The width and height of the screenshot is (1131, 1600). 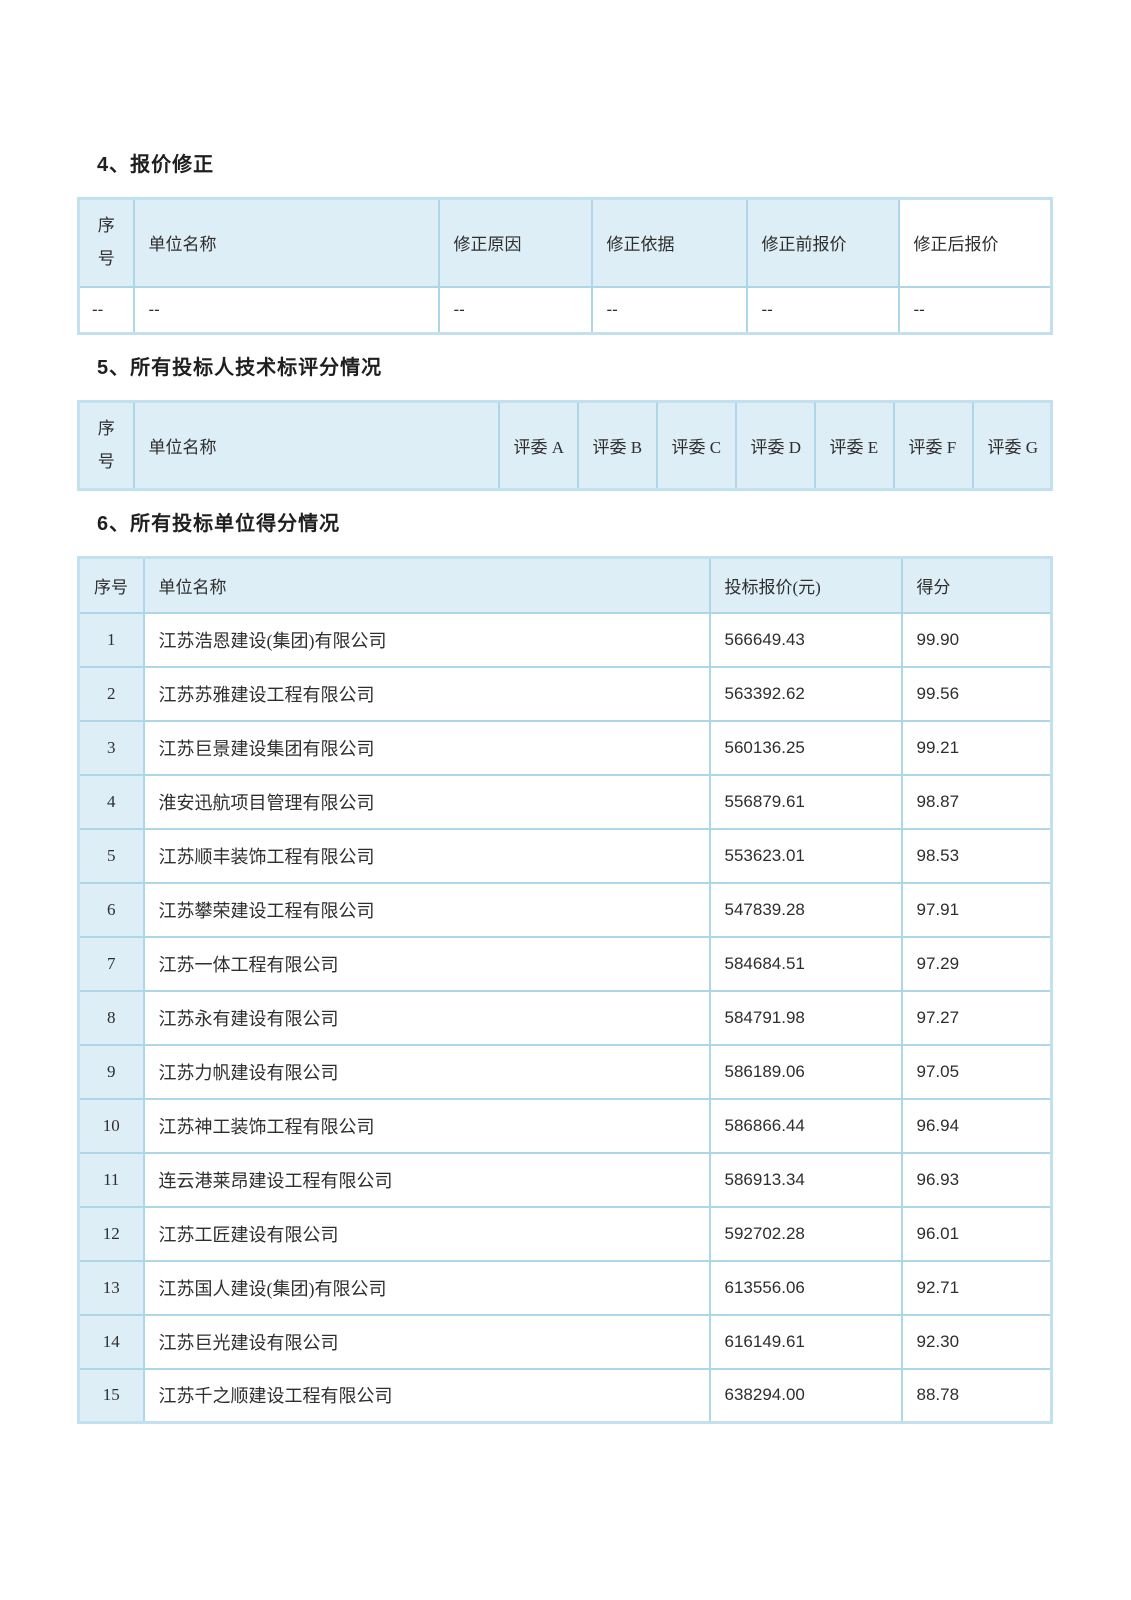 I want to click on table-cell: 江苏攀荣建设工程有限公司, so click(x=426, y=909).